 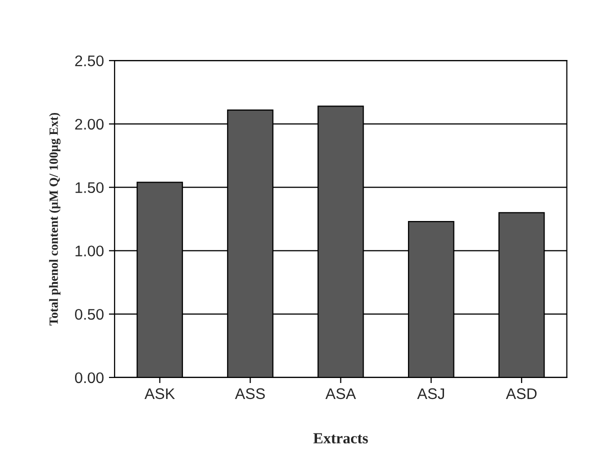 I want to click on x-axis-title: Extracts, so click(x=340, y=438).